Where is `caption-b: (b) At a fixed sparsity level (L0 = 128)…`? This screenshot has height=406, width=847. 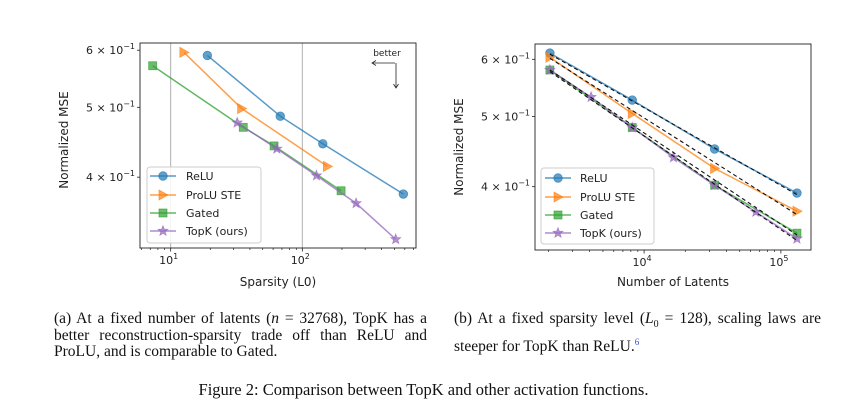
caption-b: (b) At a fixed sparsity level (L0 = 128)… is located at coordinates (638, 332).